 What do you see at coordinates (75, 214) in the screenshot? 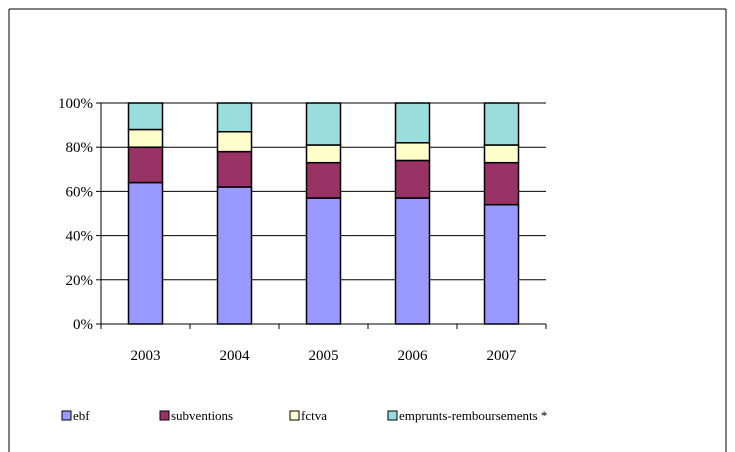
I see `y-tick-labels: 0% 20% 40% 60% 80% 100%` at bounding box center [75, 214].